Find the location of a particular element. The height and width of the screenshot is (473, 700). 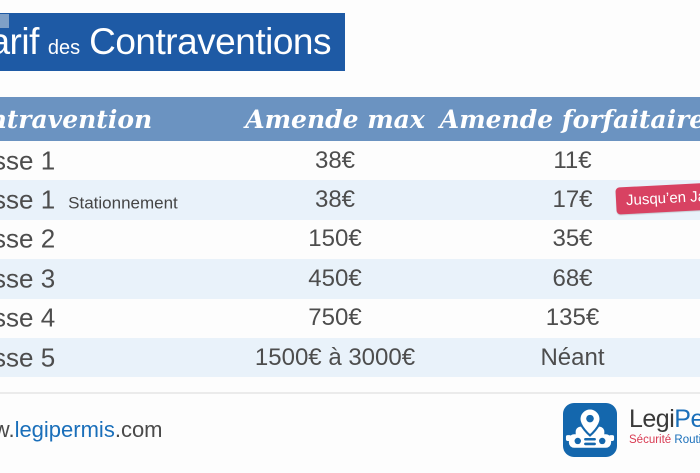

column-header-contravention: Contravention is located at coordinates (76, 119).